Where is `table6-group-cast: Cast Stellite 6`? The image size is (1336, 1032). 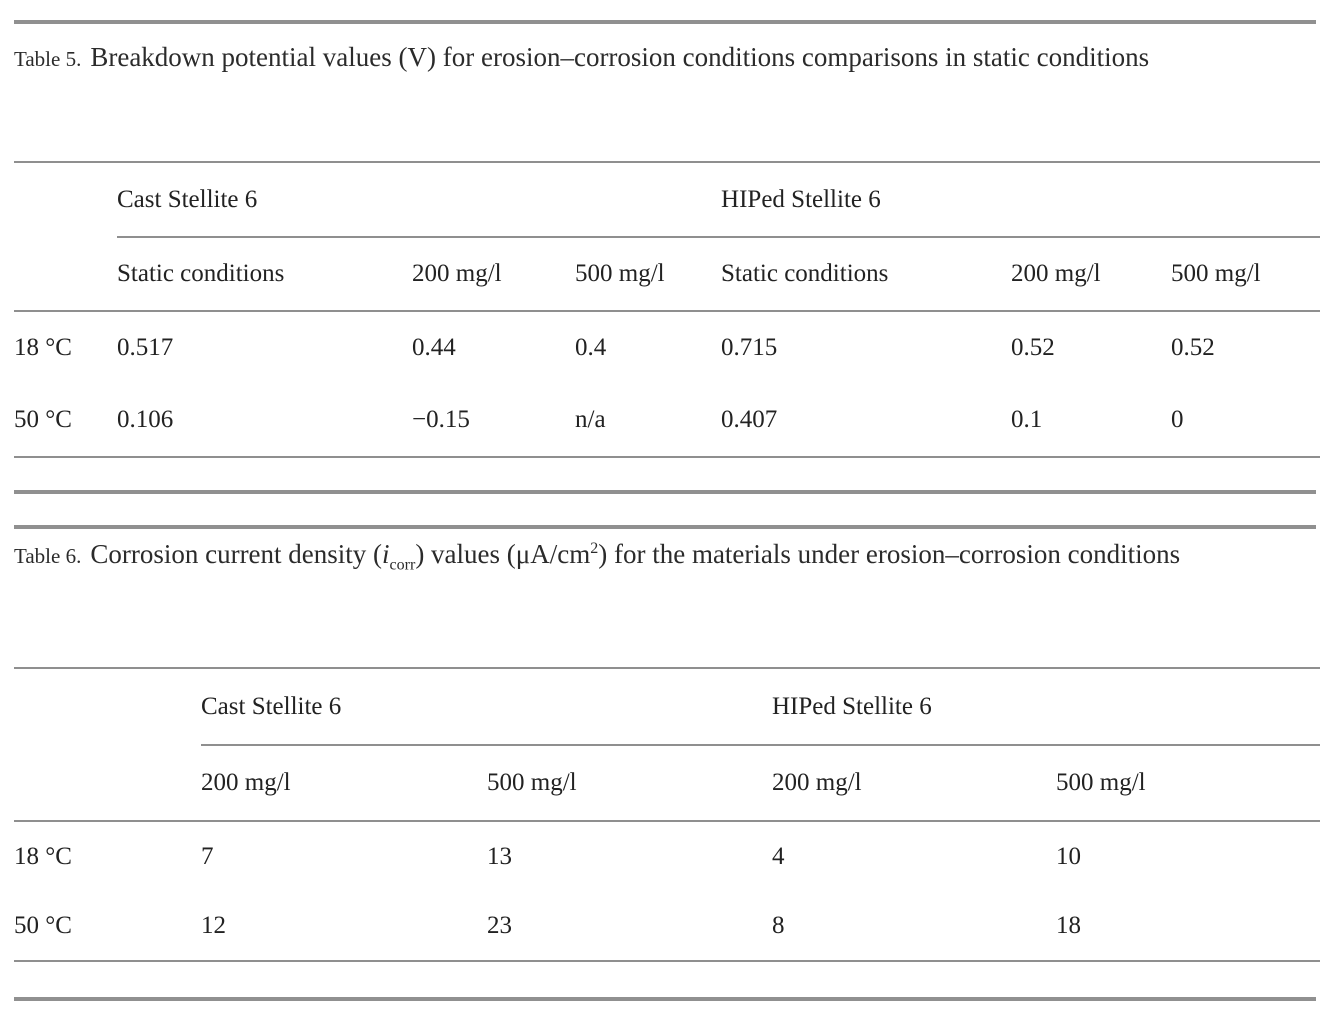 table6-group-cast: Cast Stellite 6 is located at coordinates (486, 707).